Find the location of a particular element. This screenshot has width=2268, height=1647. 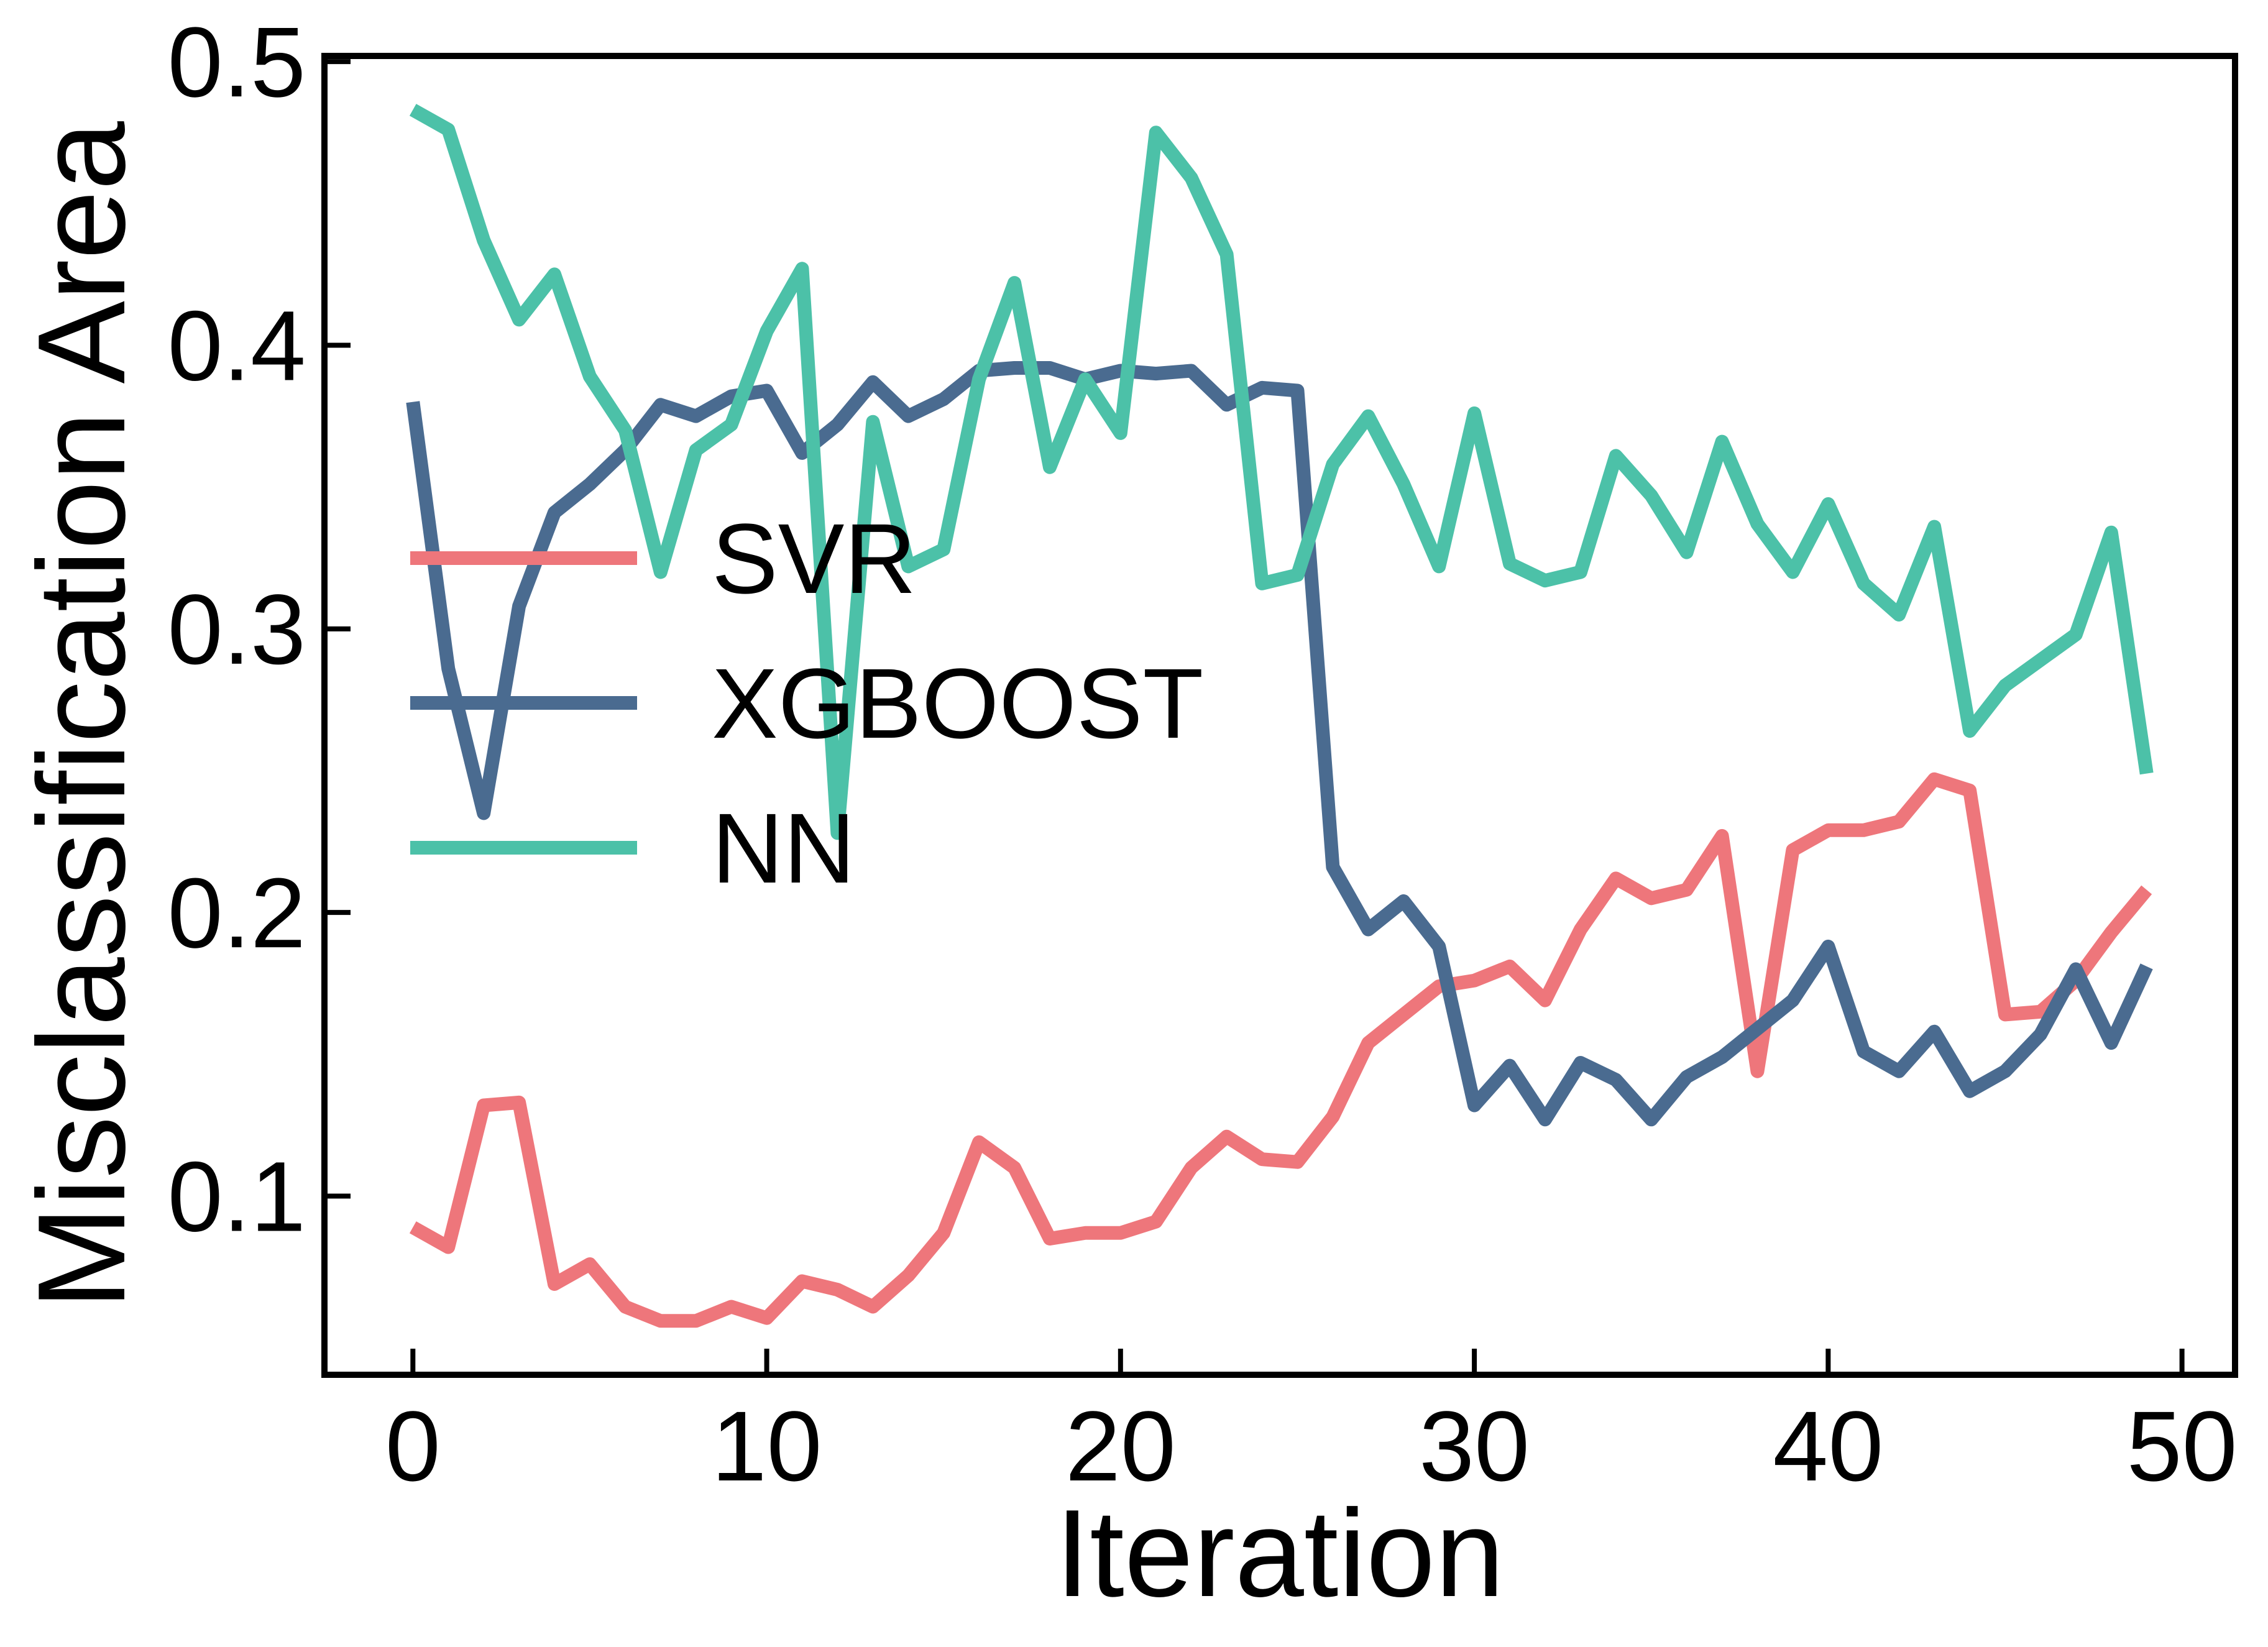

y-tick-label: 0.1 is located at coordinates (237, 1196).